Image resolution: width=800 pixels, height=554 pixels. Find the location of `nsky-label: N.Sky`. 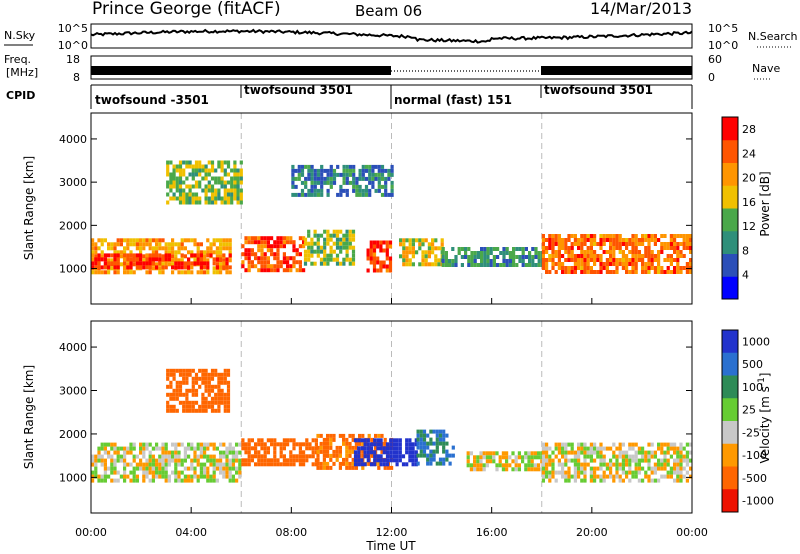

nsky-label: N.Sky is located at coordinates (20, 35).